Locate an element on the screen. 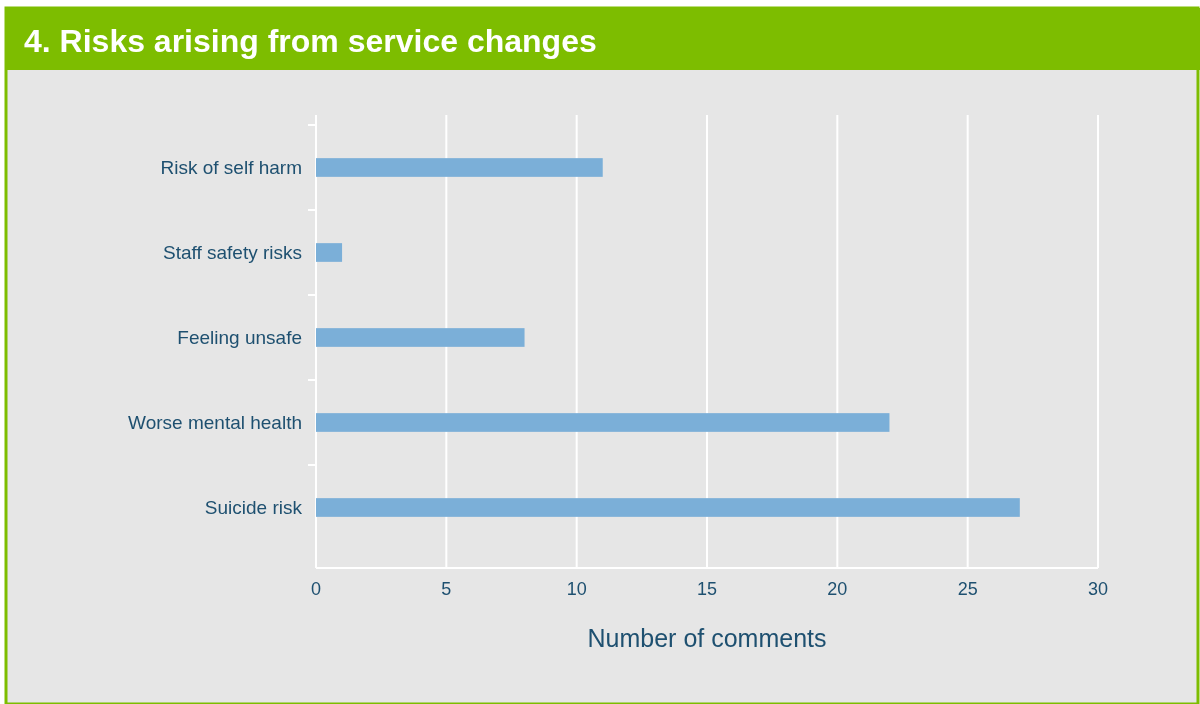 The image size is (1200, 704). chart-title: 4. Risks arising from service changes is located at coordinates (310, 41).